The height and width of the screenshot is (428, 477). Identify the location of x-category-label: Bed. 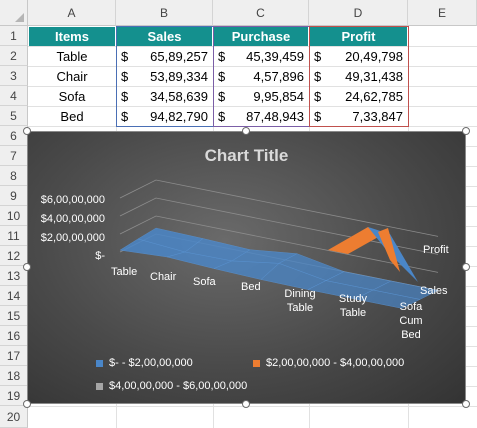
(251, 287).